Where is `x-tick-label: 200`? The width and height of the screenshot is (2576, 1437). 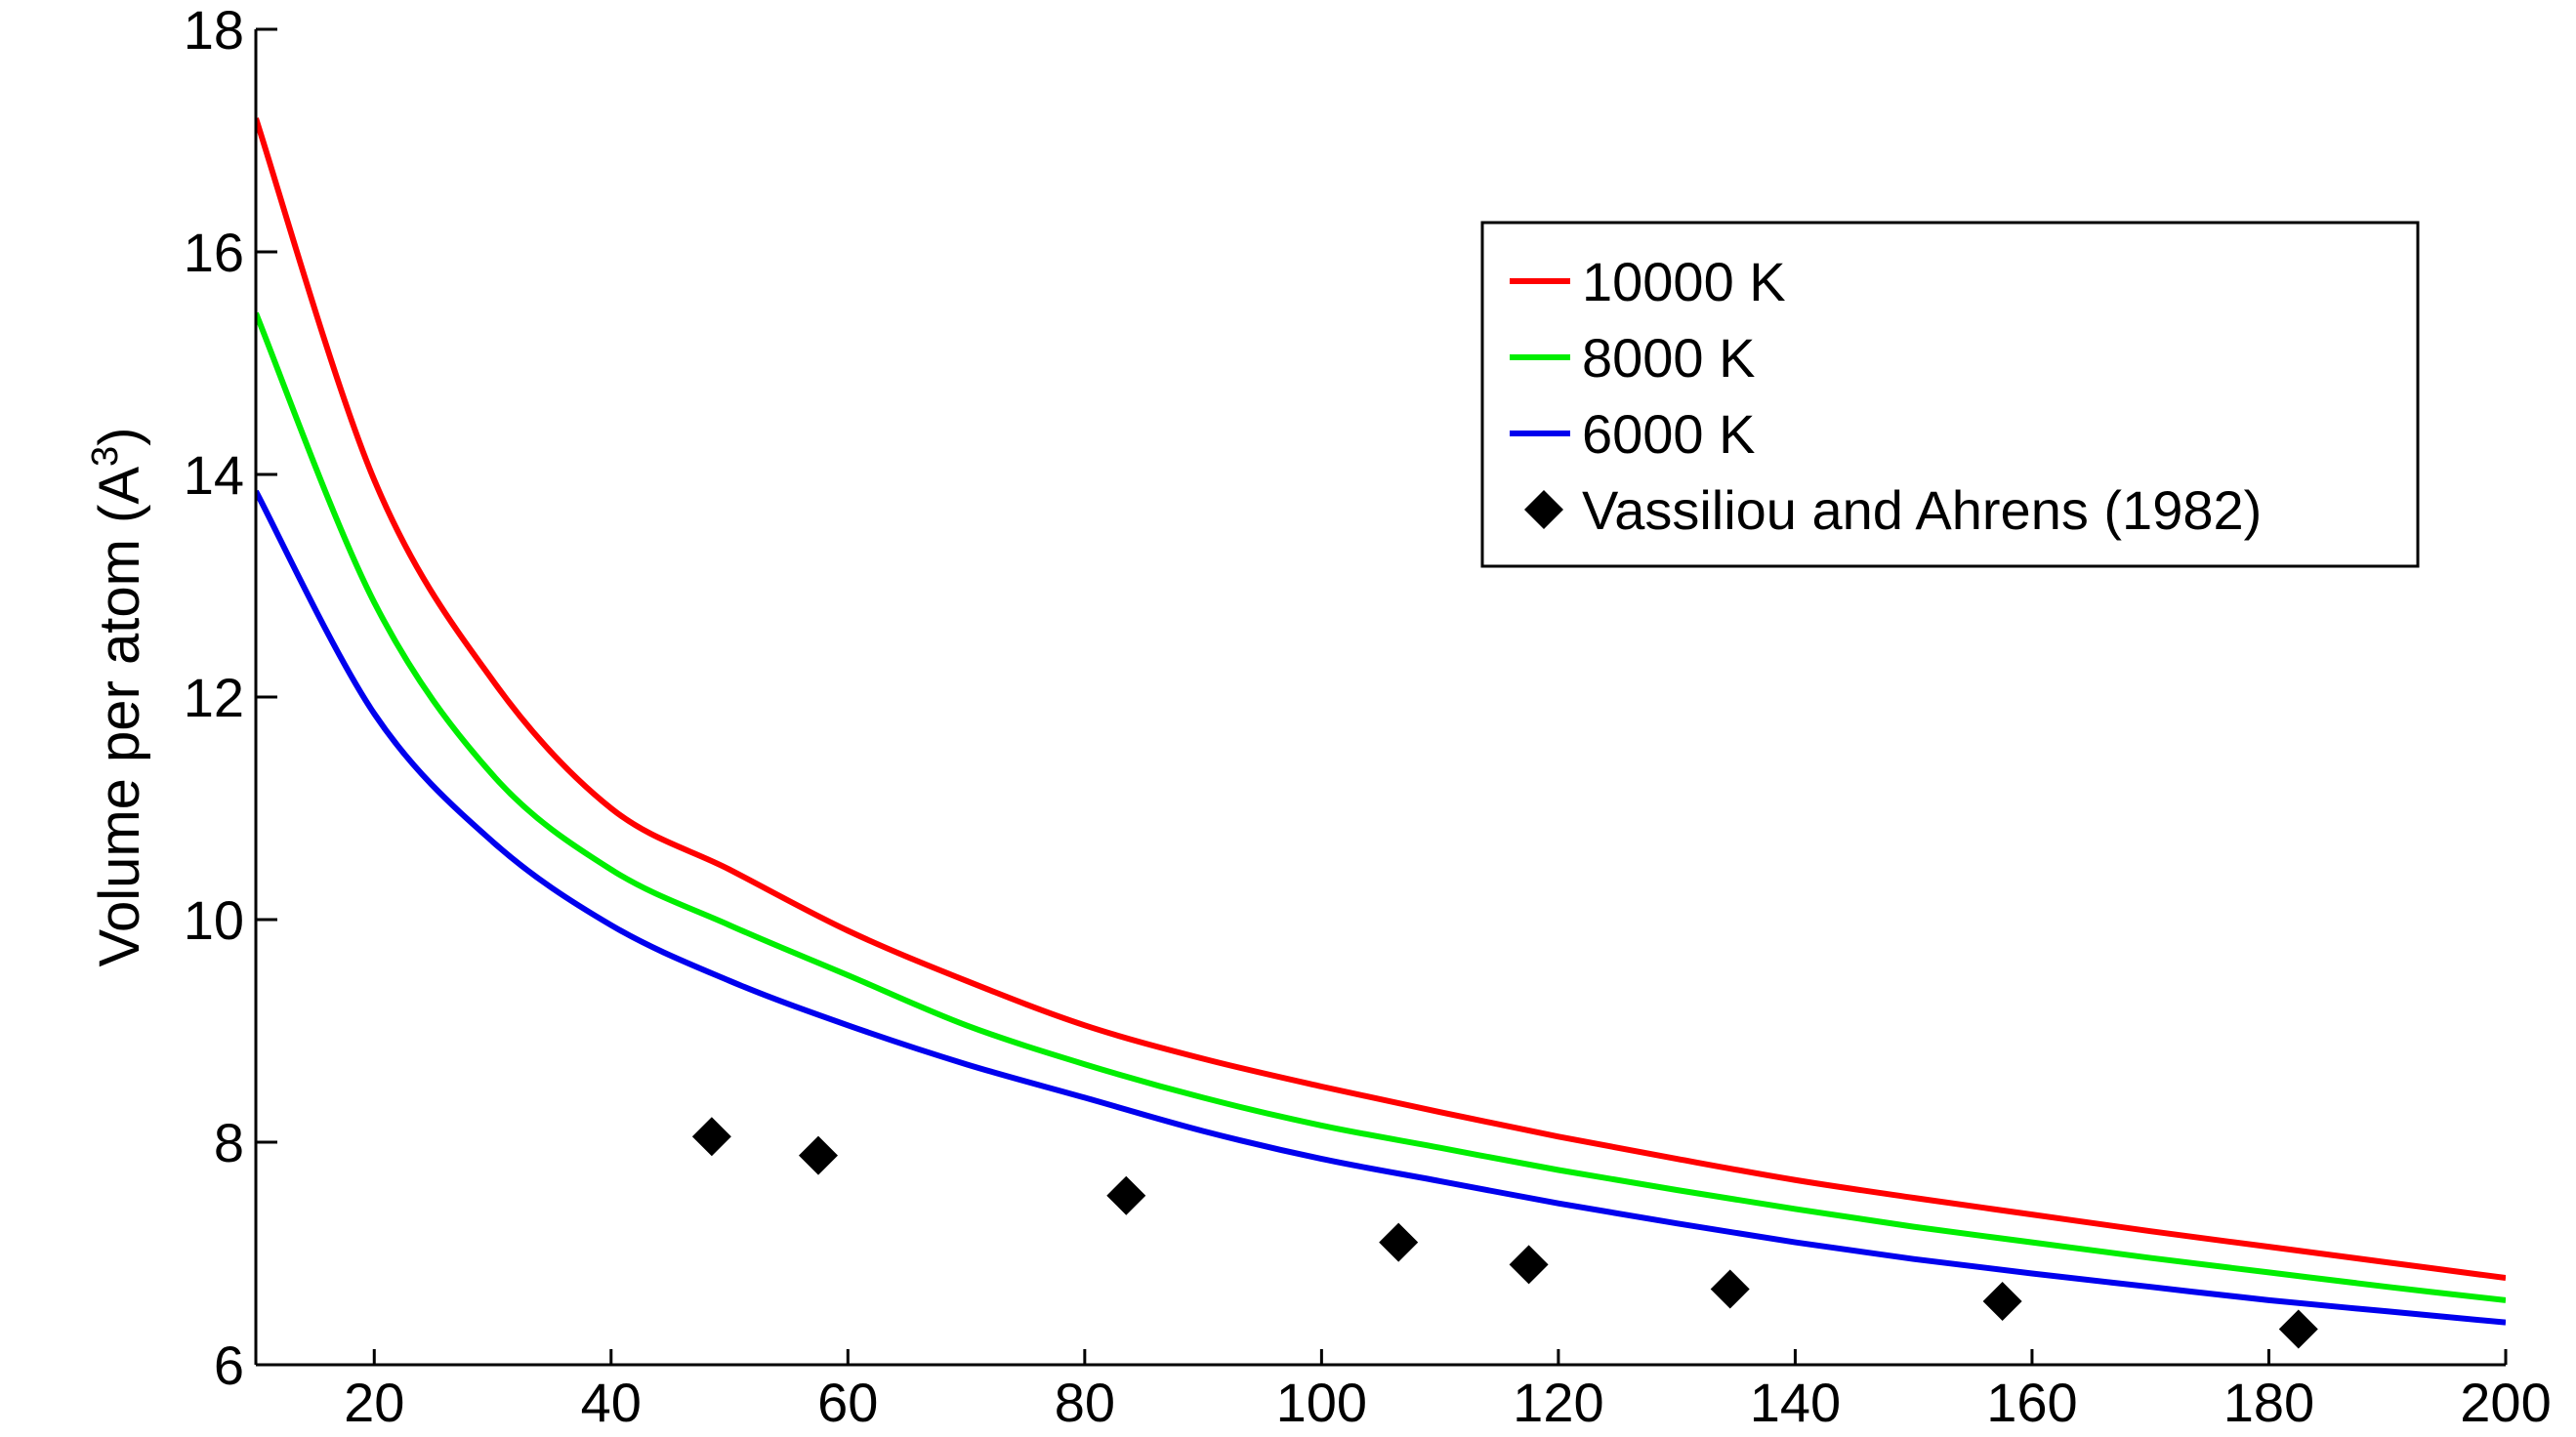 x-tick-label: 200 is located at coordinates (2505, 1402).